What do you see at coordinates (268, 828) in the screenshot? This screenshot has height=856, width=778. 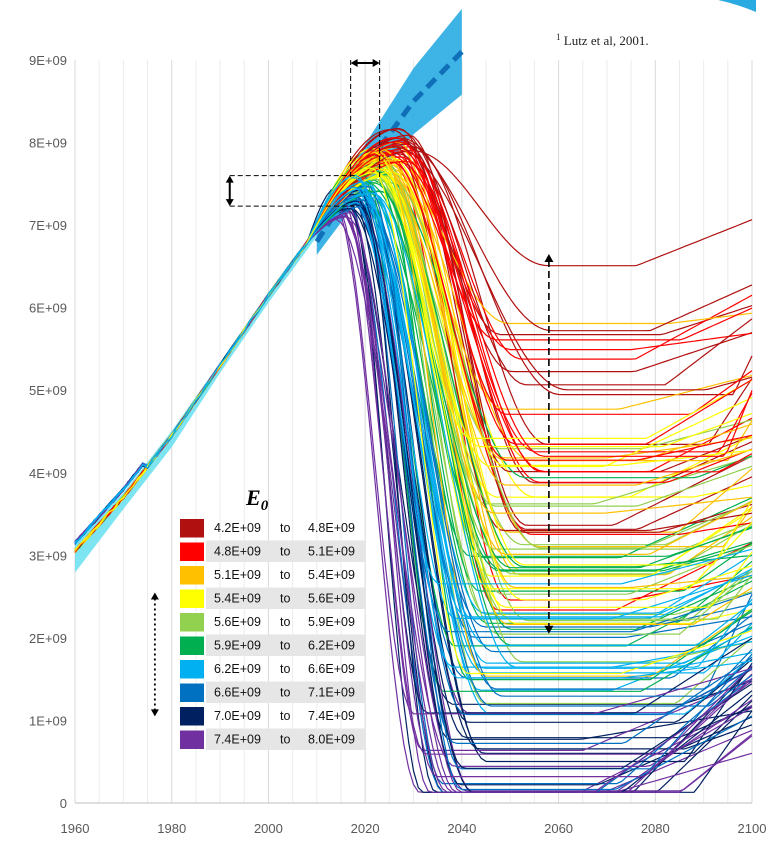 I see `x-tick-label: 2000` at bounding box center [268, 828].